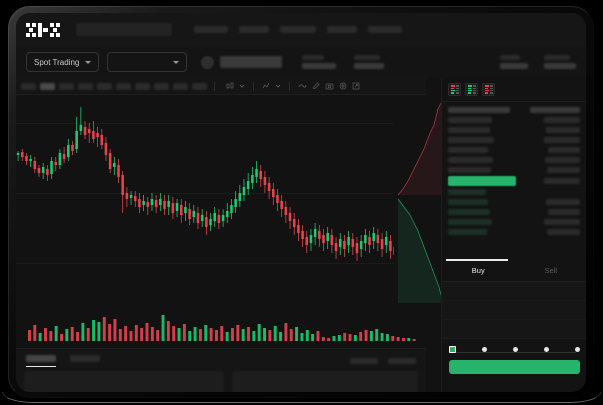 This screenshot has height=405, width=603. Describe the element at coordinates (454, 89) in the screenshot. I see `orderbook-view-both-icon` at that location.